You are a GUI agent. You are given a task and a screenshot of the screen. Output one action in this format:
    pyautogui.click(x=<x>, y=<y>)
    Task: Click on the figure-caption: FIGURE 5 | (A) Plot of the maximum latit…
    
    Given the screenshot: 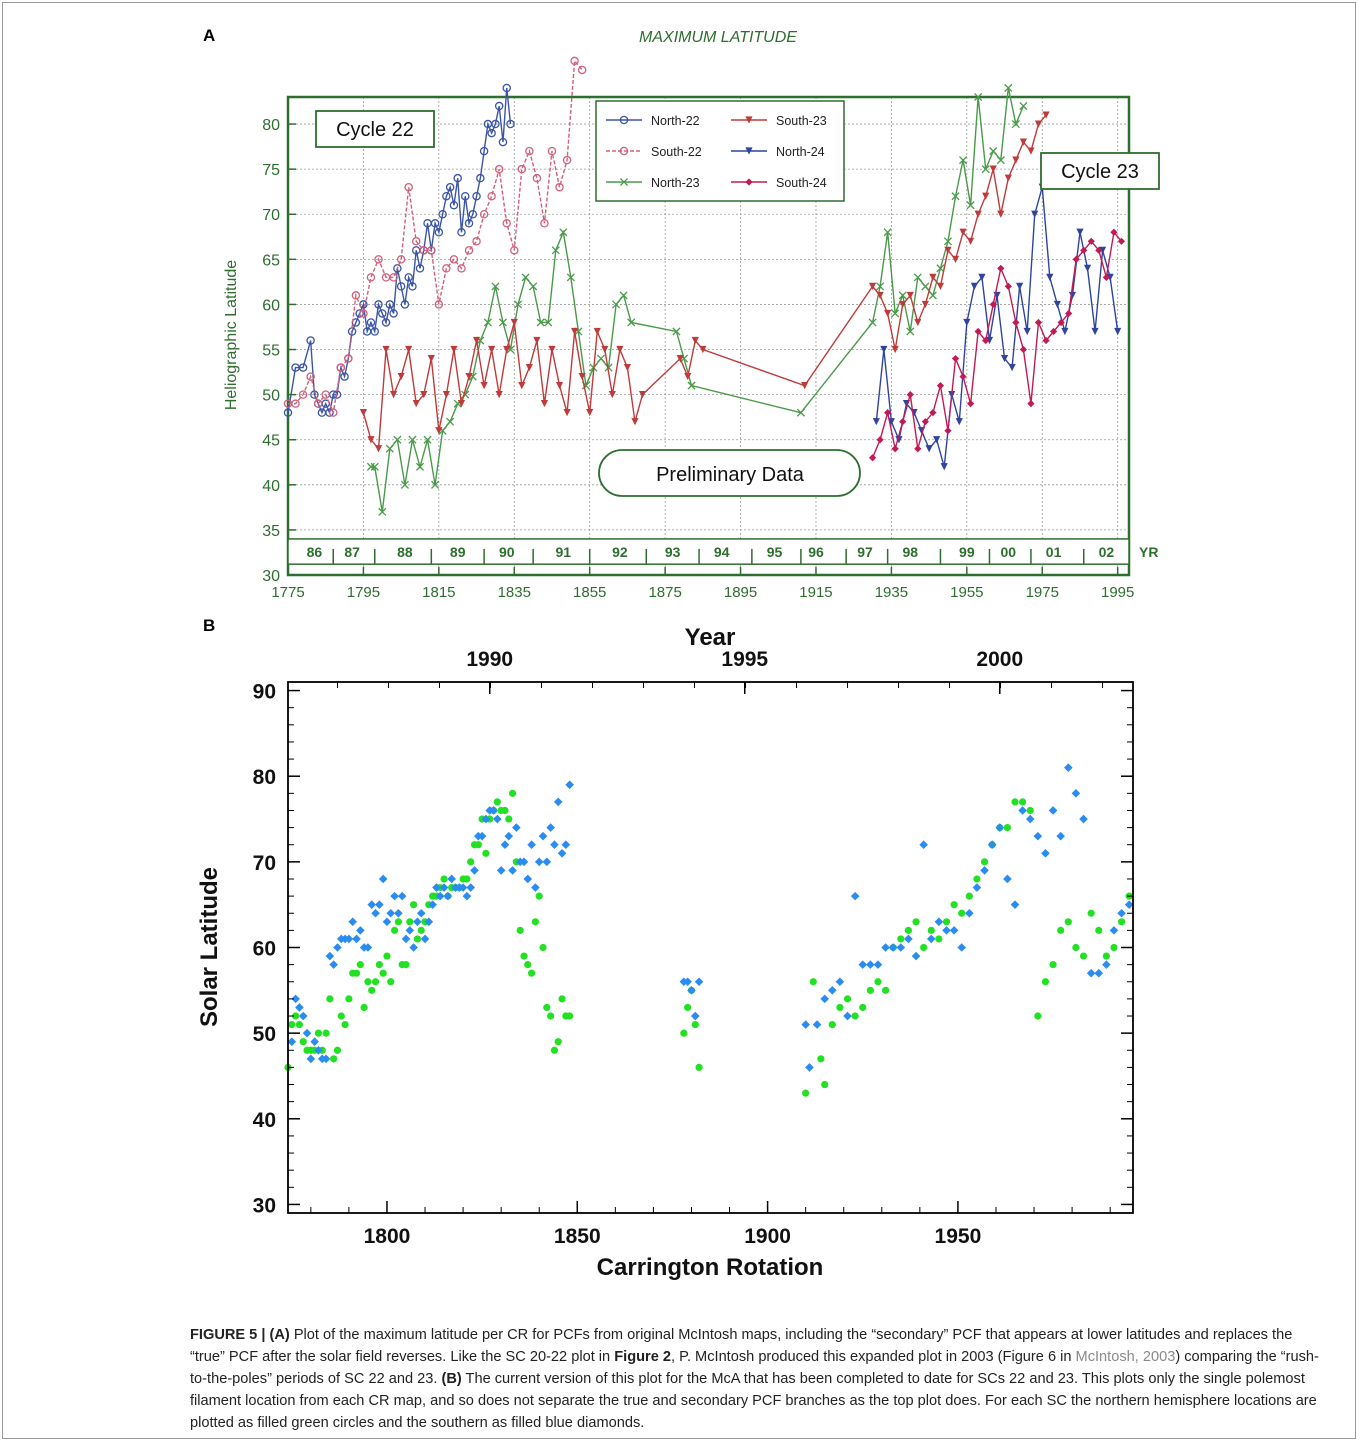 What is the action you would take?
    pyautogui.click(x=760, y=1379)
    